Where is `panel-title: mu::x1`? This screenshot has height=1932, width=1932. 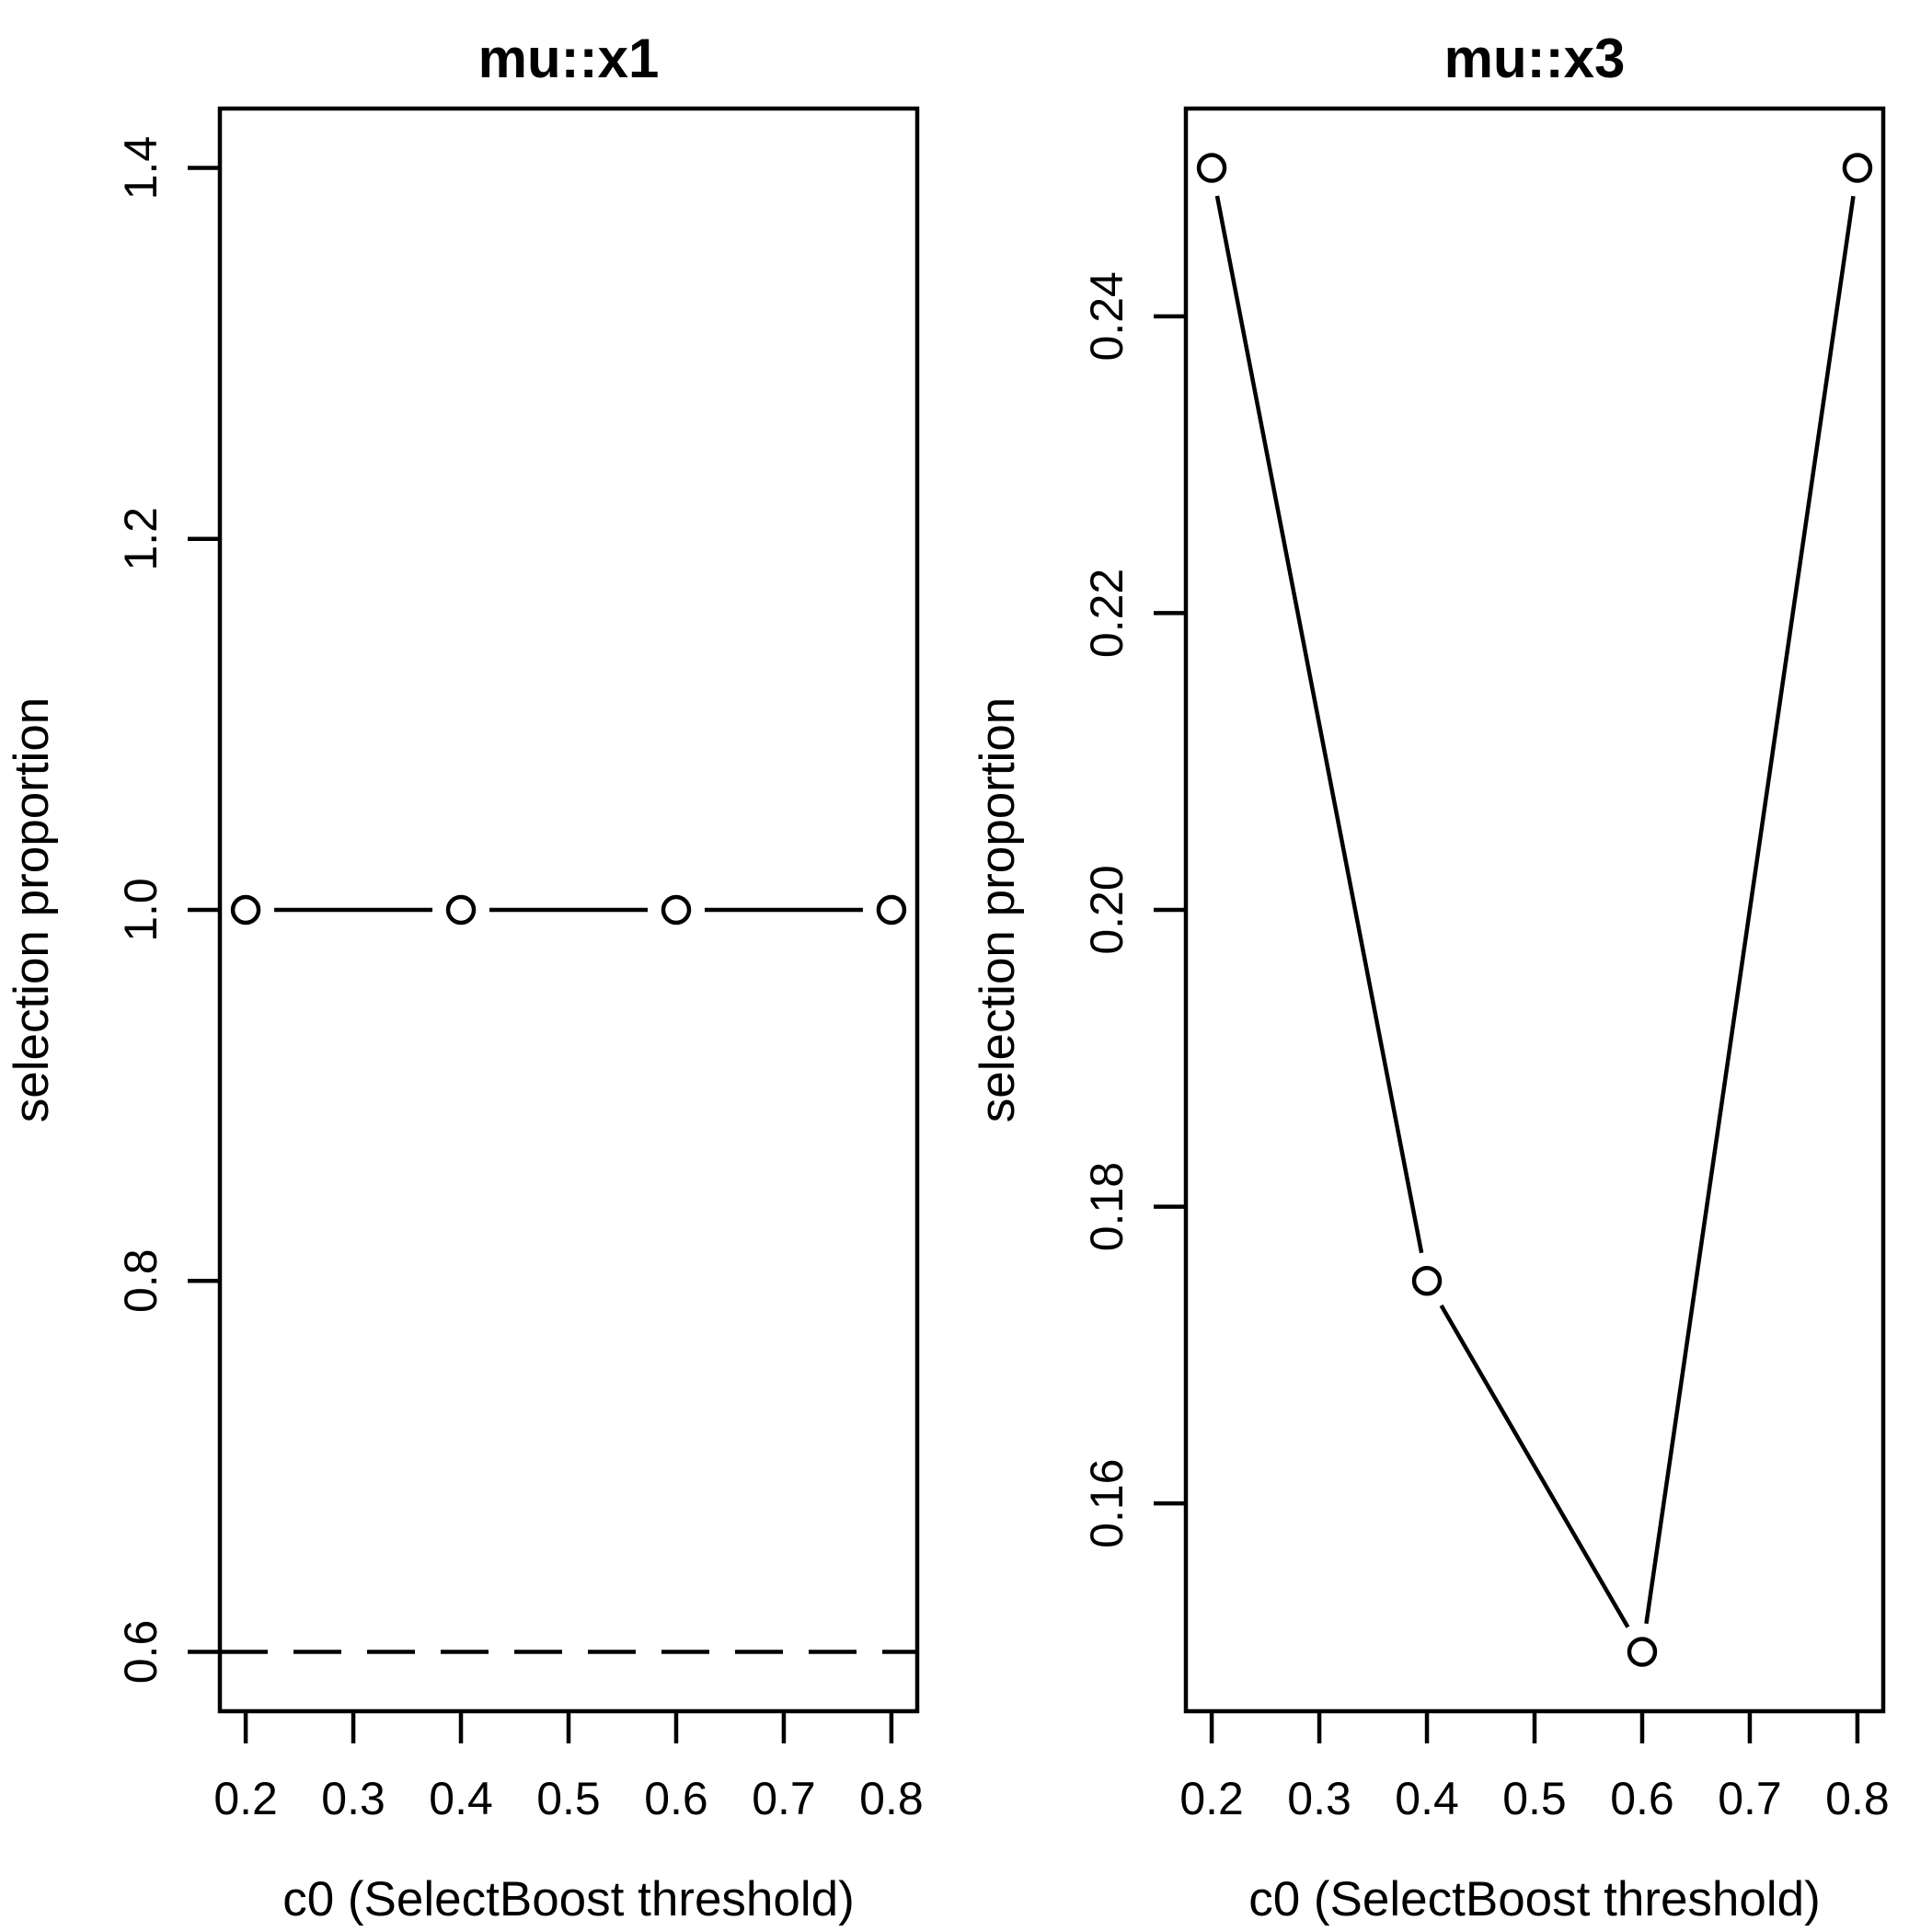
panel-title: mu::x1 is located at coordinates (569, 58).